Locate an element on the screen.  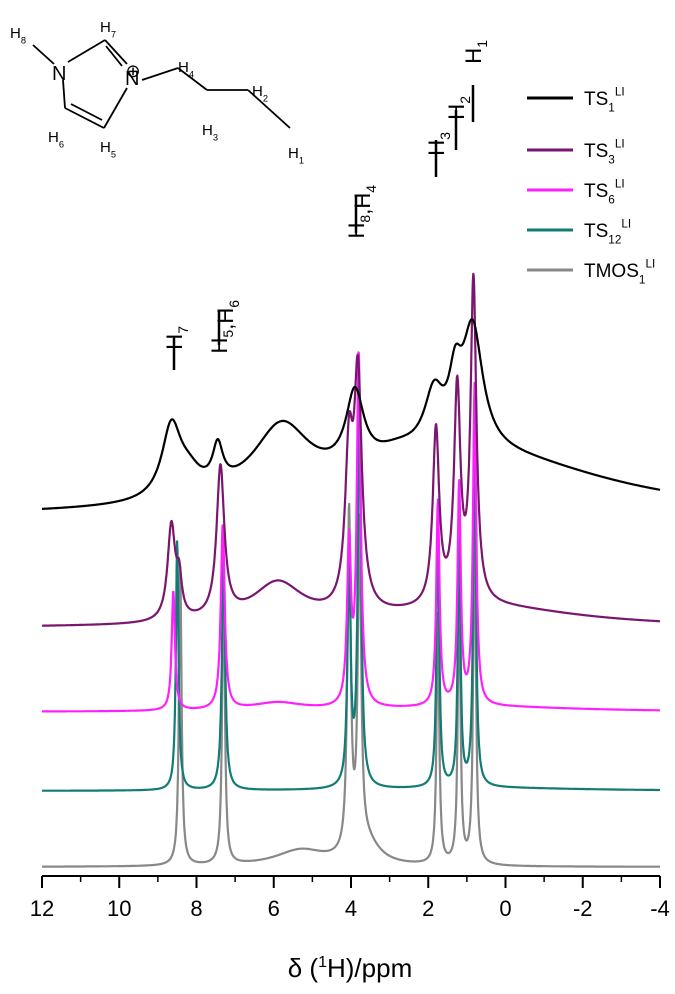
x-axis: 12 10 8 6 4 2 0 -2 -4 δ (1H)/ppm is located at coordinates (350, 929).